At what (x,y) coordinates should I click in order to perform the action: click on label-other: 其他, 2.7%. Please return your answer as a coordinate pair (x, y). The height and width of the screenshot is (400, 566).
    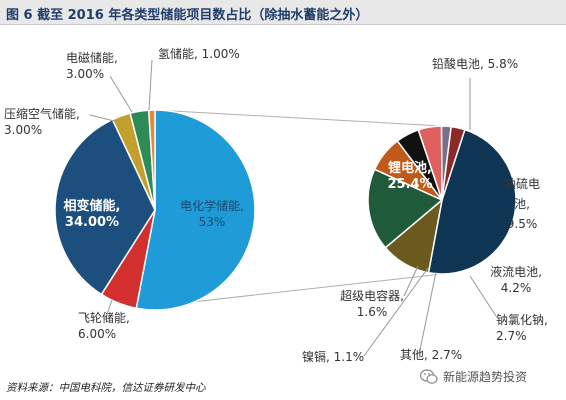
    Looking at the image, I should click on (431, 355).